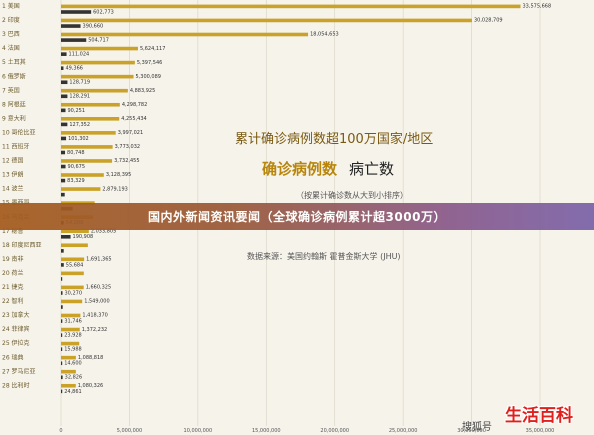 The image size is (594, 435). I want to click on death-value-label: 24,861, so click(73, 392).